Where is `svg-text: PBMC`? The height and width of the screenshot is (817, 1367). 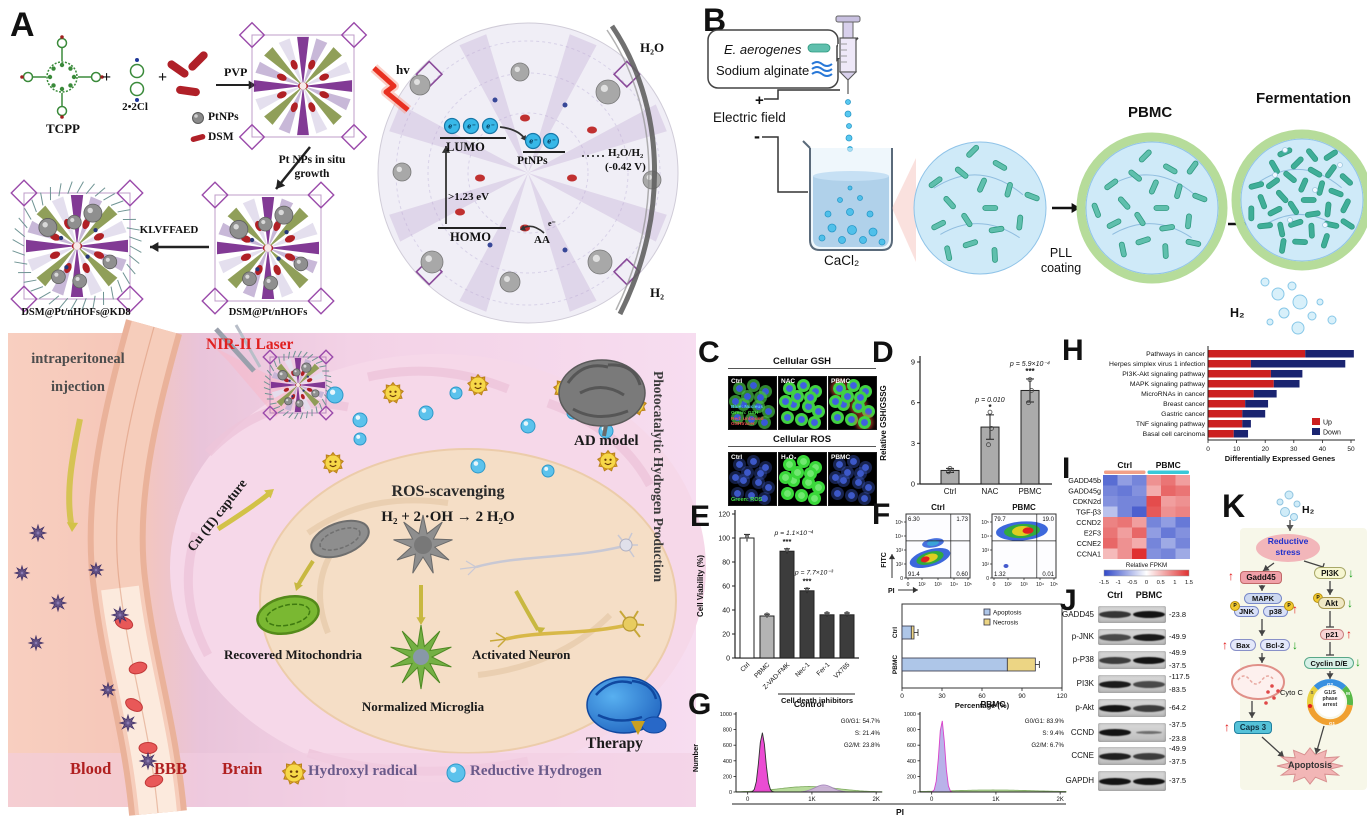
svg-text: PBMC is located at coordinates (992, 704).